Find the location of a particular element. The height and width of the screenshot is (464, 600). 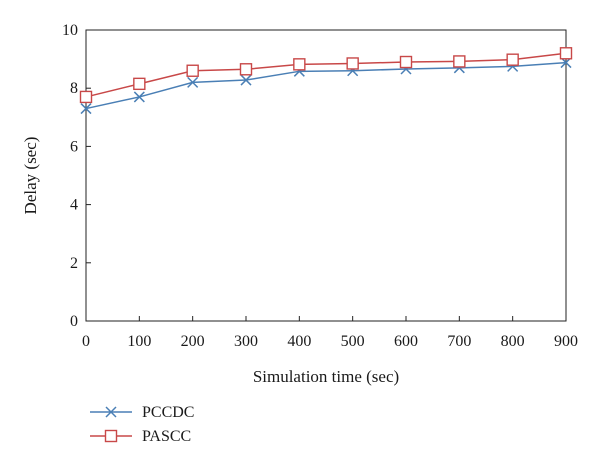

series-group is located at coordinates (326, 81).